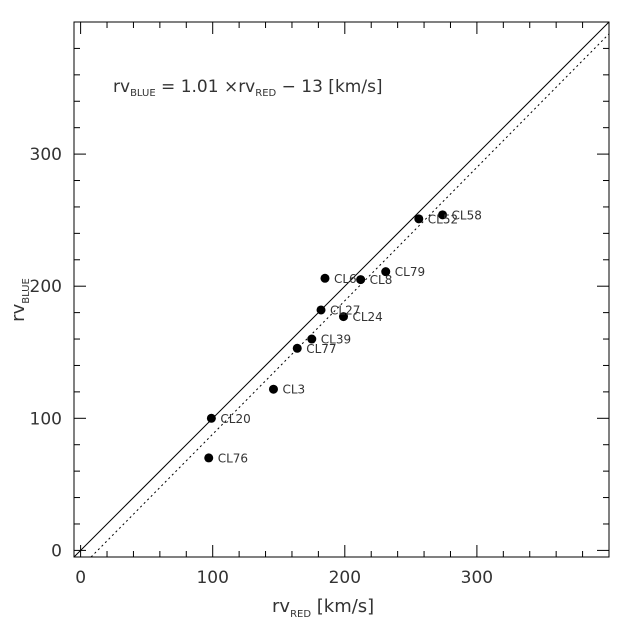  Describe the element at coordinates (273, 389) in the screenshot. I see `data-point-cl3` at that location.